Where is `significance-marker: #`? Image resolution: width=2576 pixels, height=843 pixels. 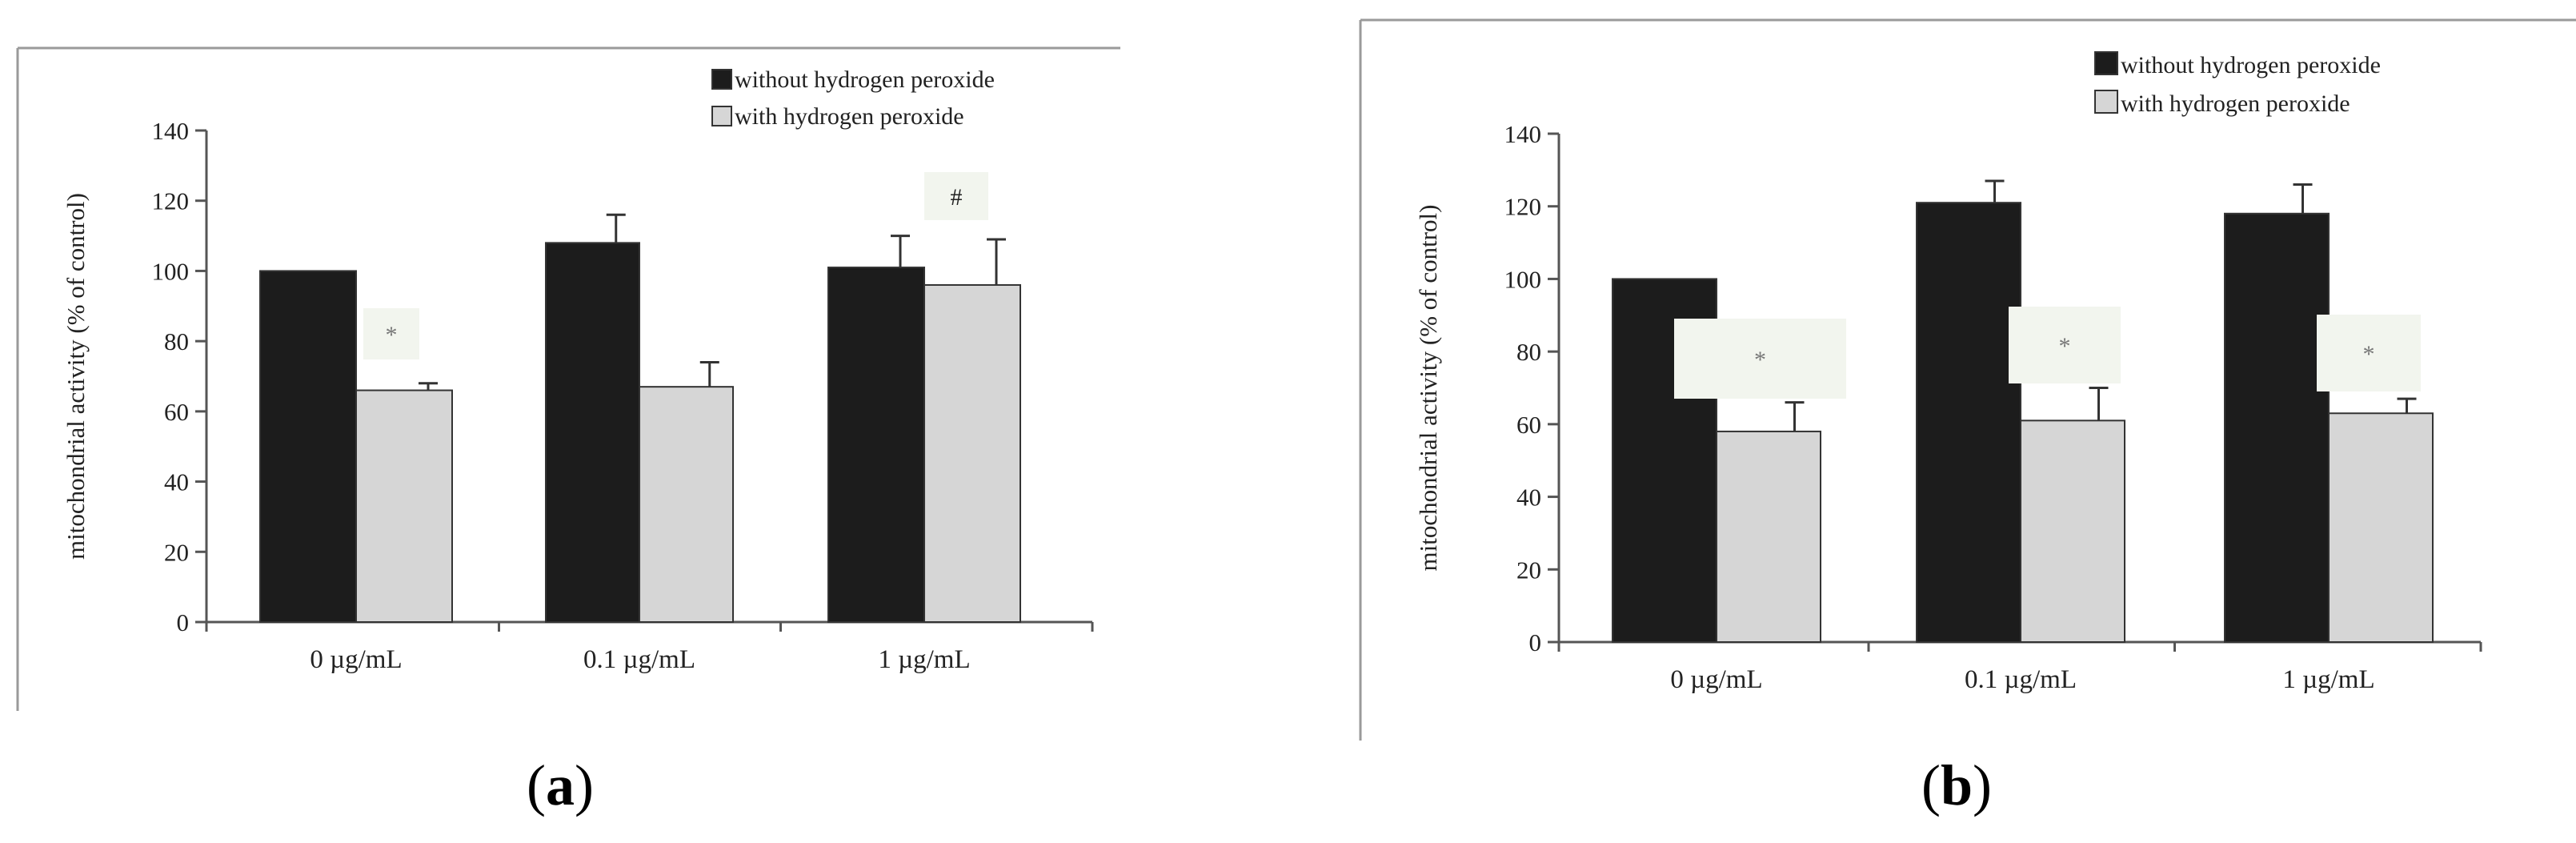
significance-marker: # is located at coordinates (957, 198).